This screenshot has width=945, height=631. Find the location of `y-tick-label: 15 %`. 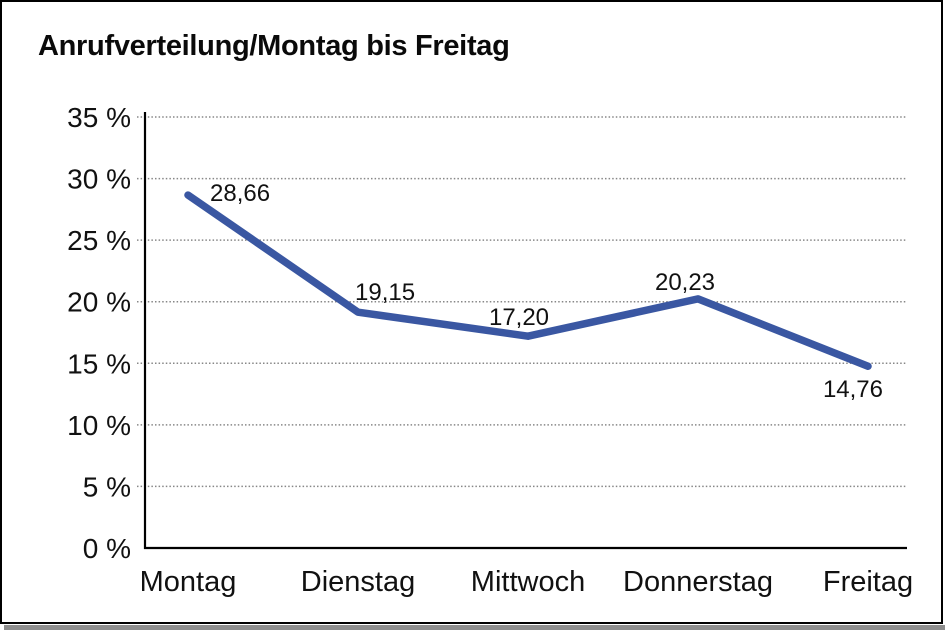

y-tick-label: 15 % is located at coordinates (99, 363).